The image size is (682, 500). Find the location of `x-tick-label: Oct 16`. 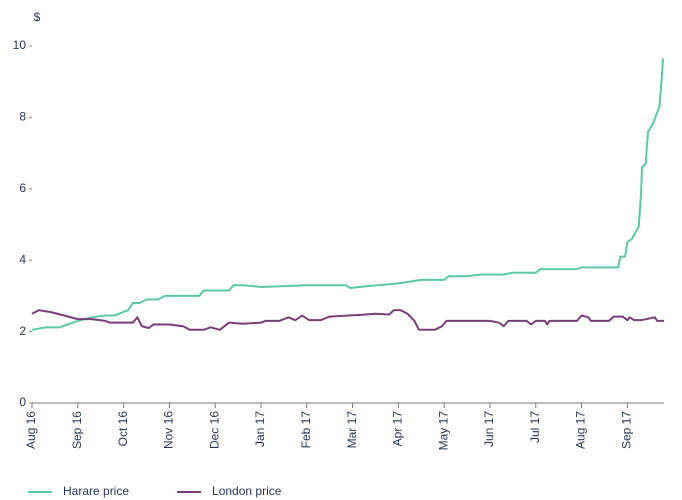

x-tick-label: Oct 16 is located at coordinates (123, 429).